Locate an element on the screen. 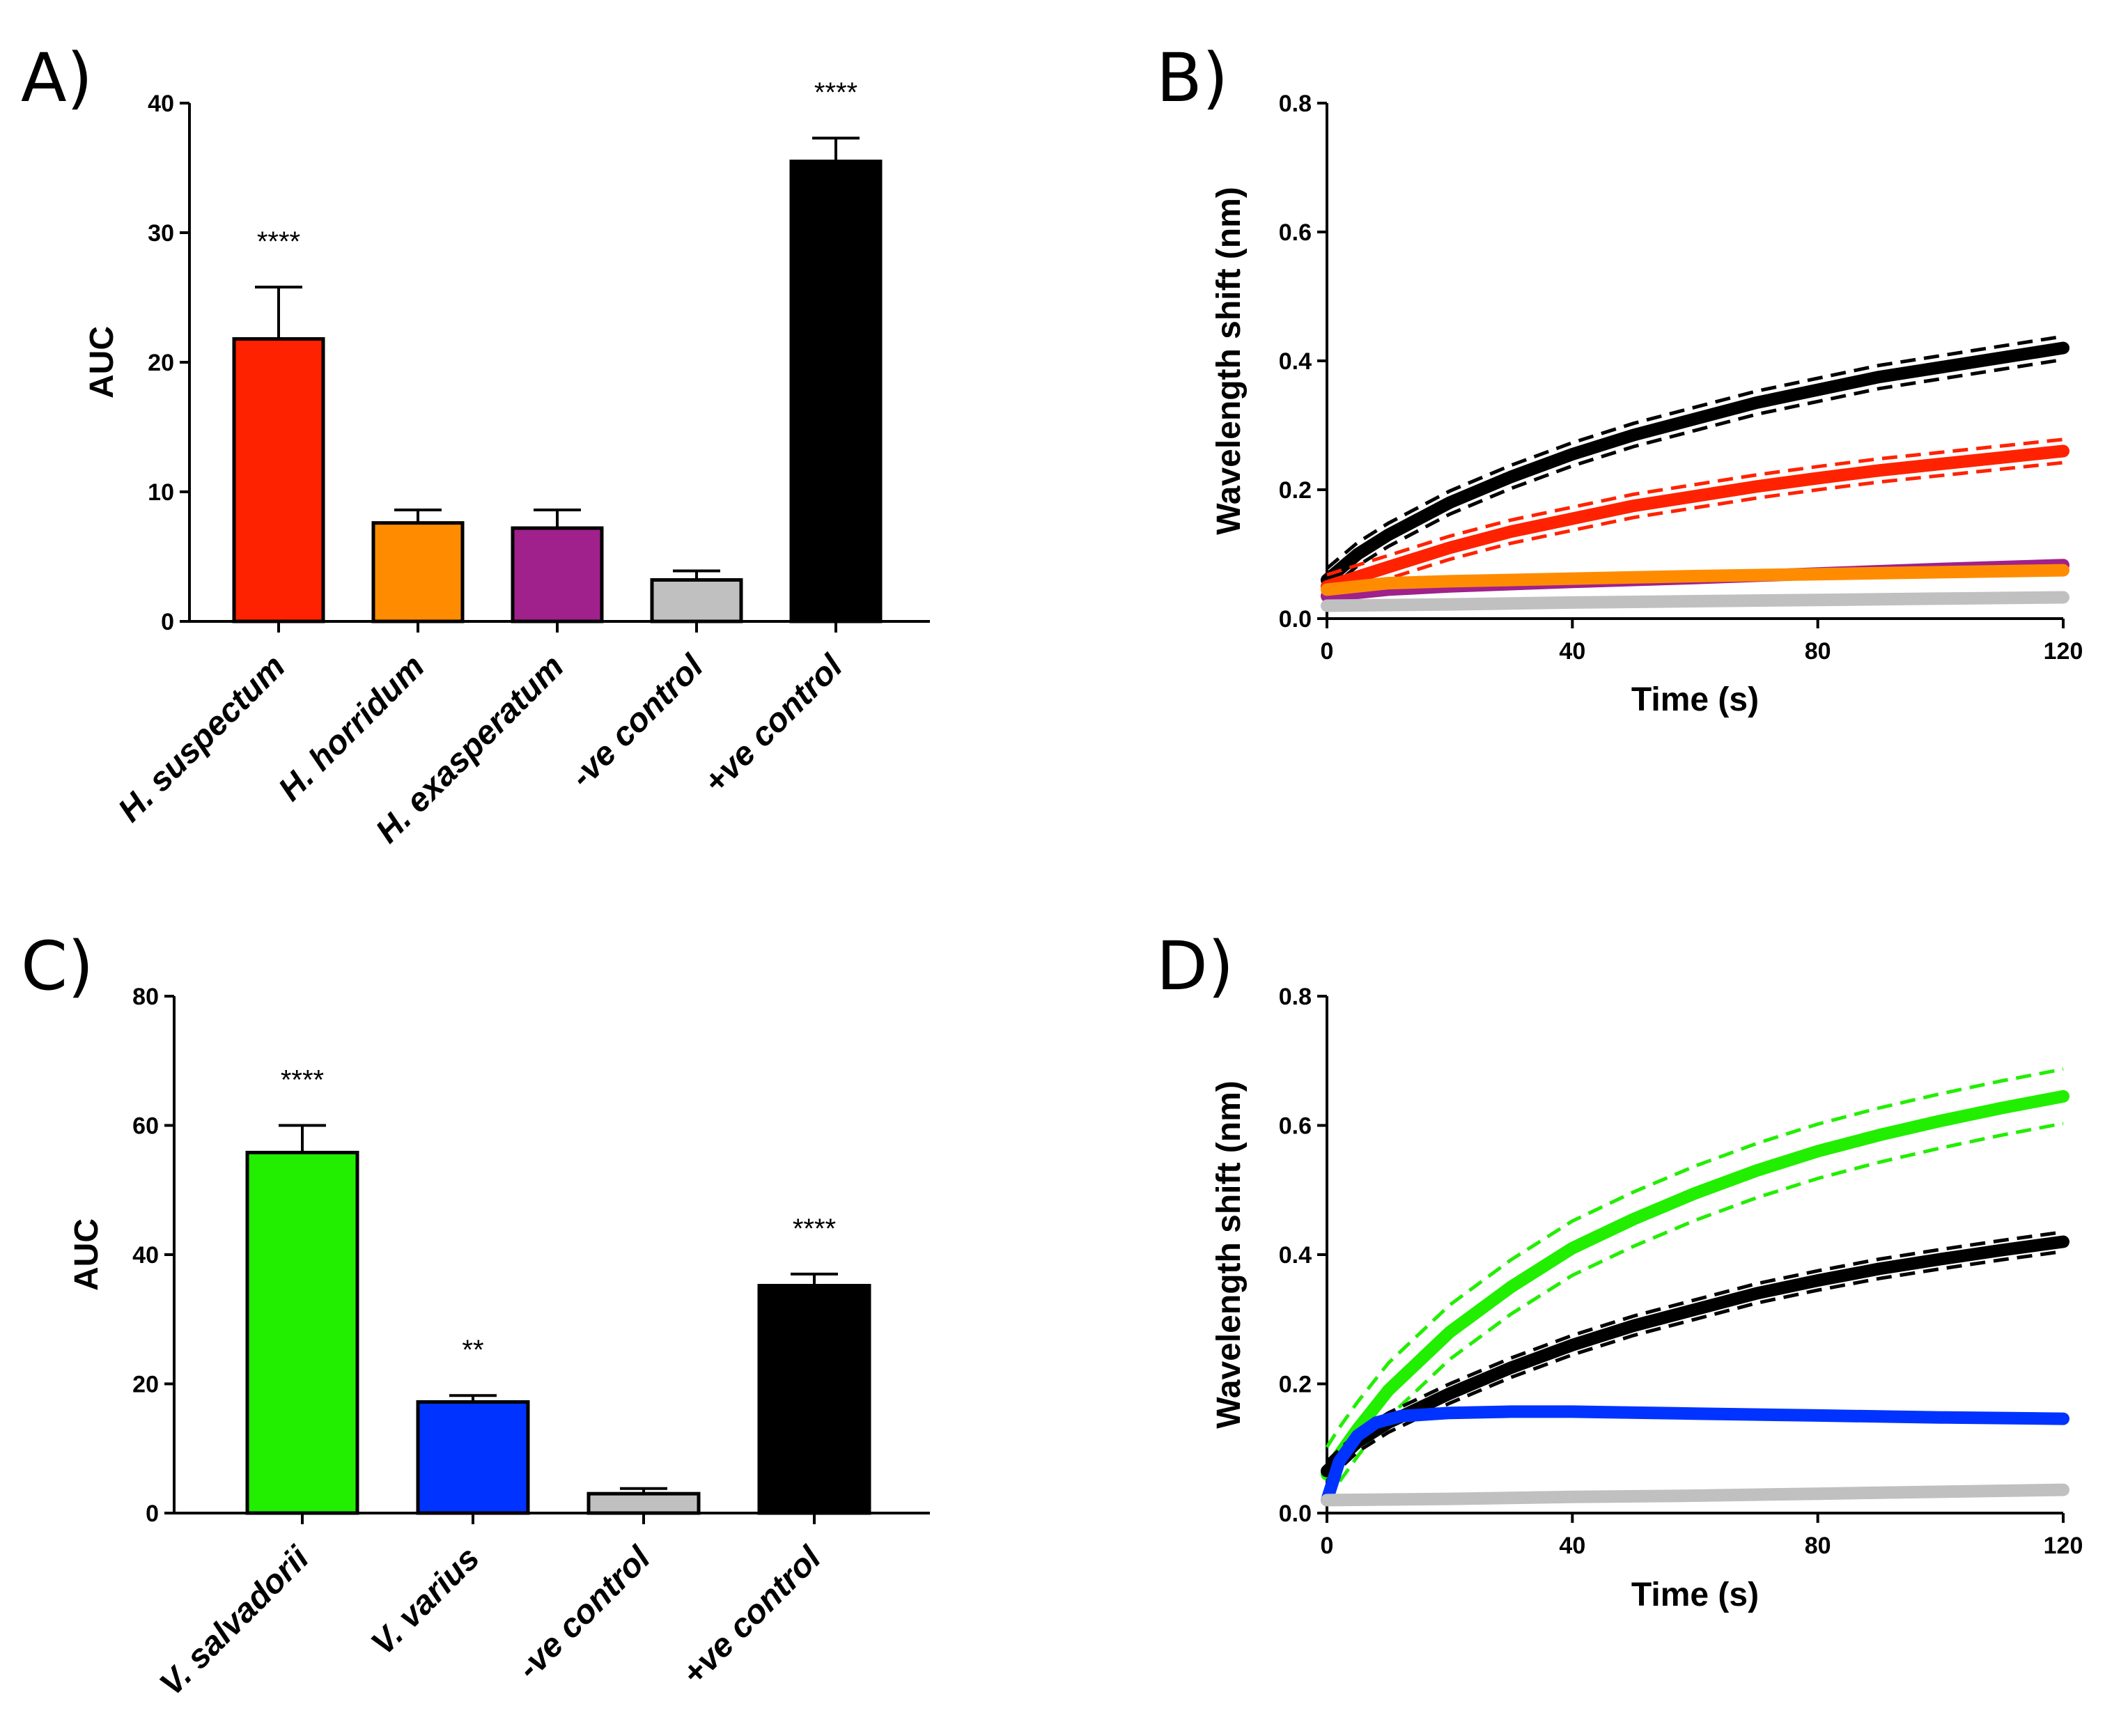 Image resolution: width=2105 pixels, height=1736 pixels. panel-d-y-tick-label: 0.8 is located at coordinates (1295, 997).